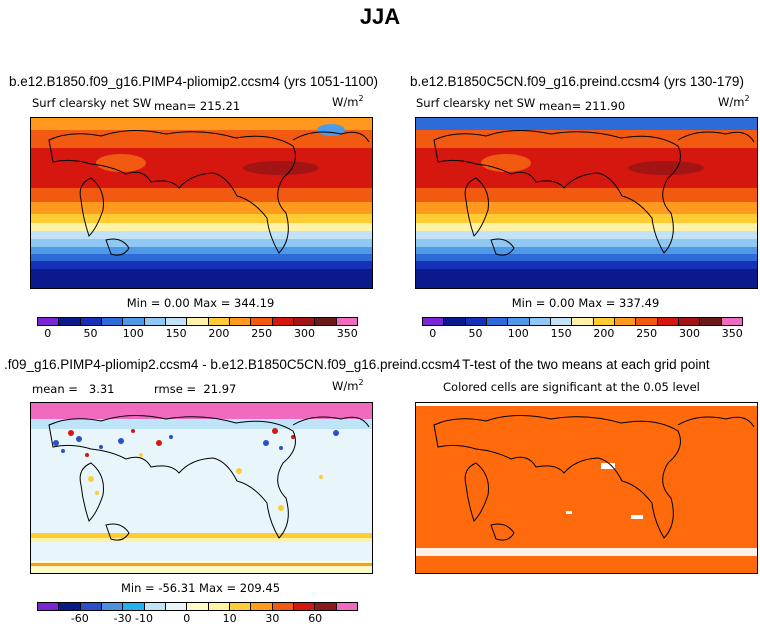  Describe the element at coordinates (272, 618) in the screenshot. I see `colorbar-tick-label: 30` at that location.